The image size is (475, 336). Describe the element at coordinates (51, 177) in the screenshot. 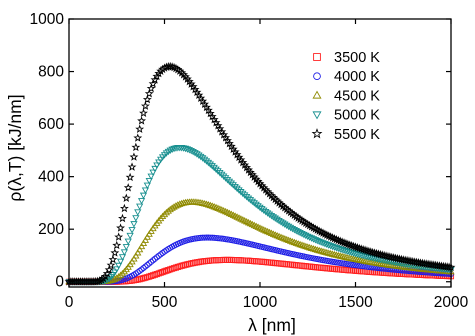

I see `y-tick-label: 400` at that location.